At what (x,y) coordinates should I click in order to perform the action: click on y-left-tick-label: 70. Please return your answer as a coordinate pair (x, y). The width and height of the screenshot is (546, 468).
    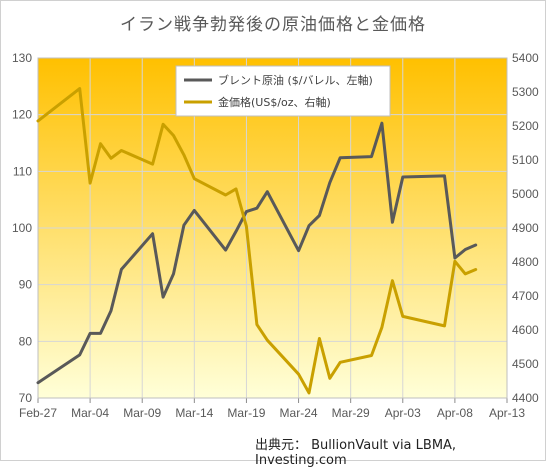
    Looking at the image, I should click on (26, 398).